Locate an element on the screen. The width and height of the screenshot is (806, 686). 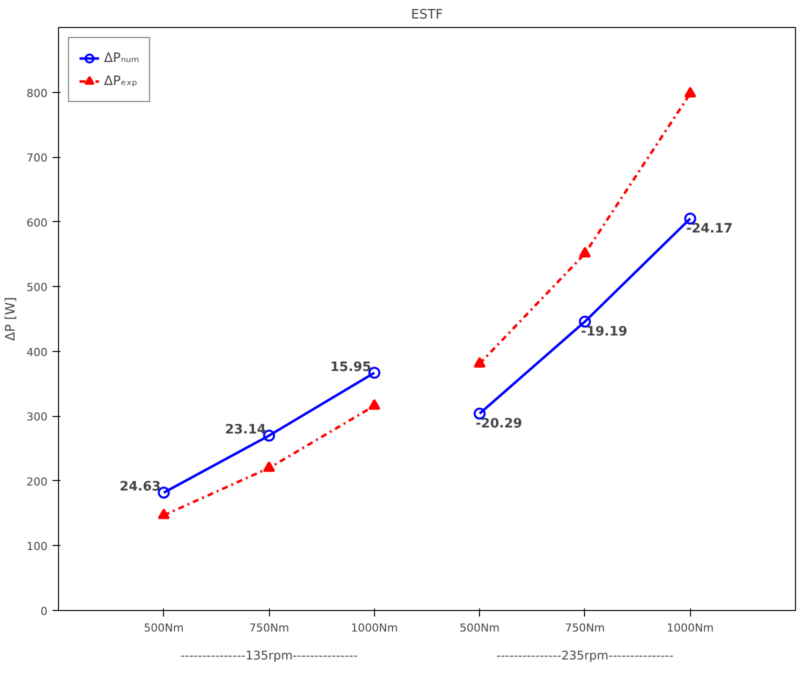
y-tick-label: 400 is located at coordinates (37, 352).